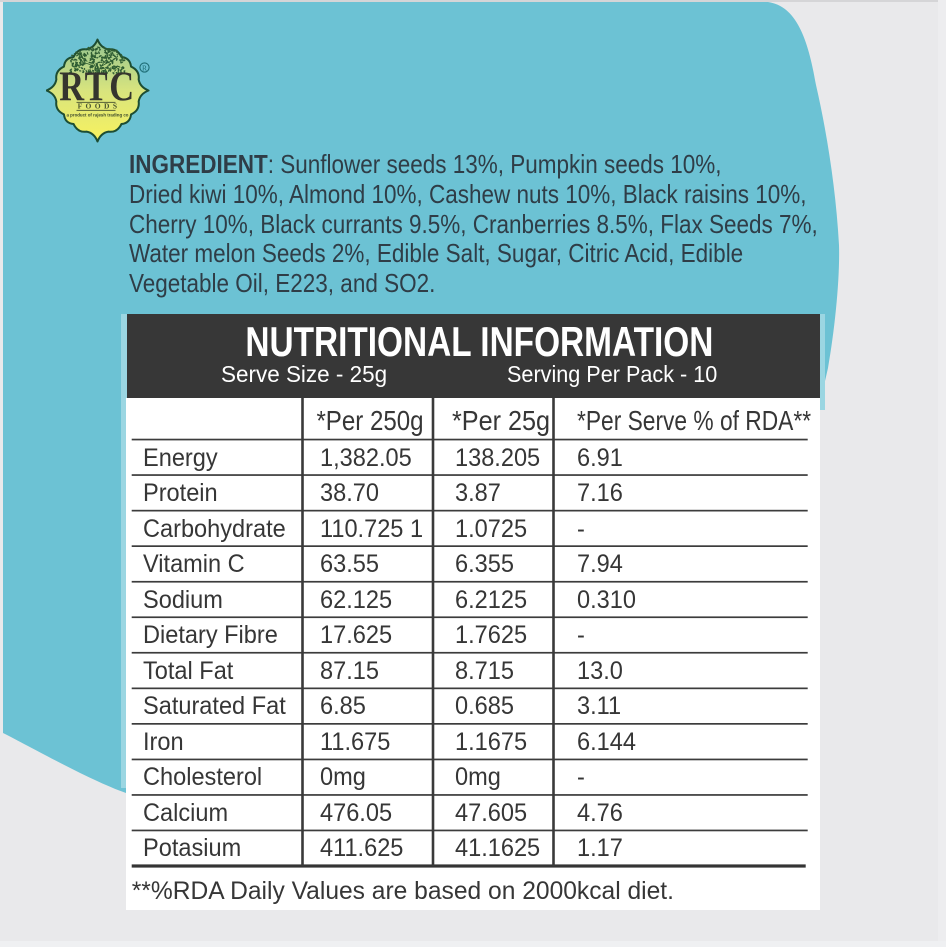 The width and height of the screenshot is (946, 947). Describe the element at coordinates (144, 67) in the screenshot. I see `svg-text: R` at that location.